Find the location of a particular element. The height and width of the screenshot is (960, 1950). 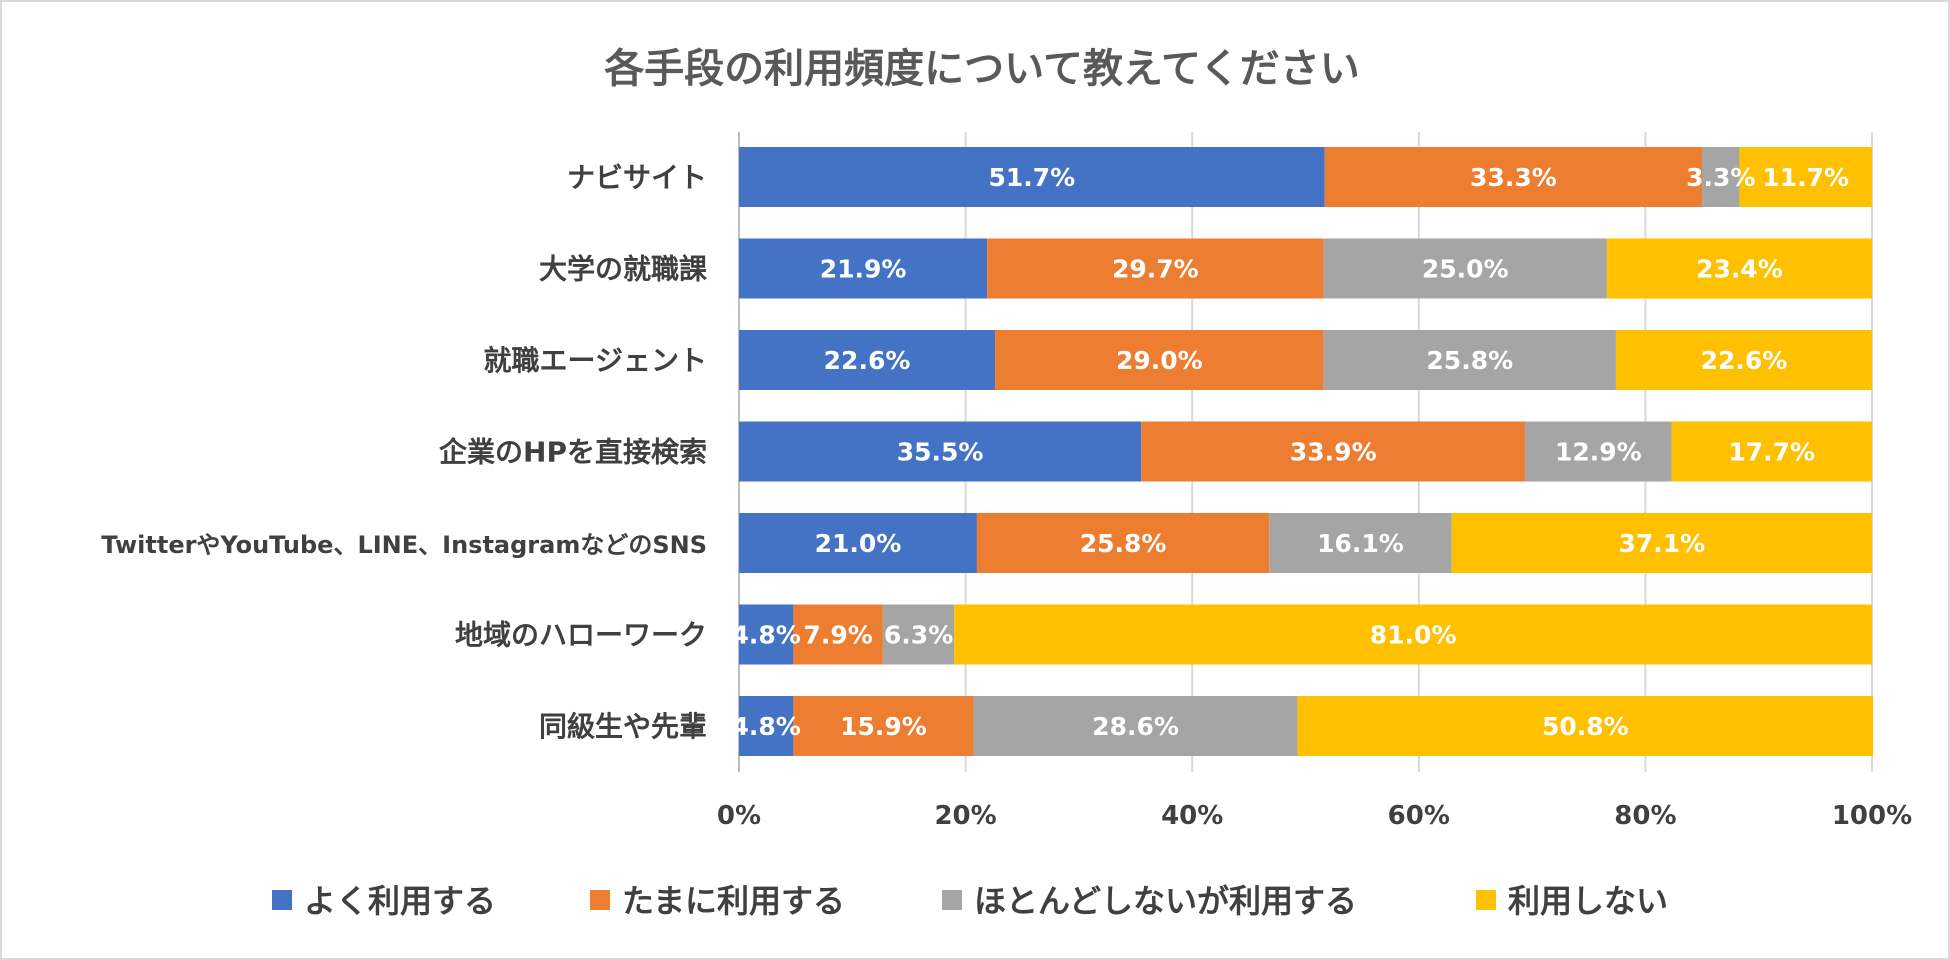

data-label: 25.0% is located at coordinates (1465, 269).